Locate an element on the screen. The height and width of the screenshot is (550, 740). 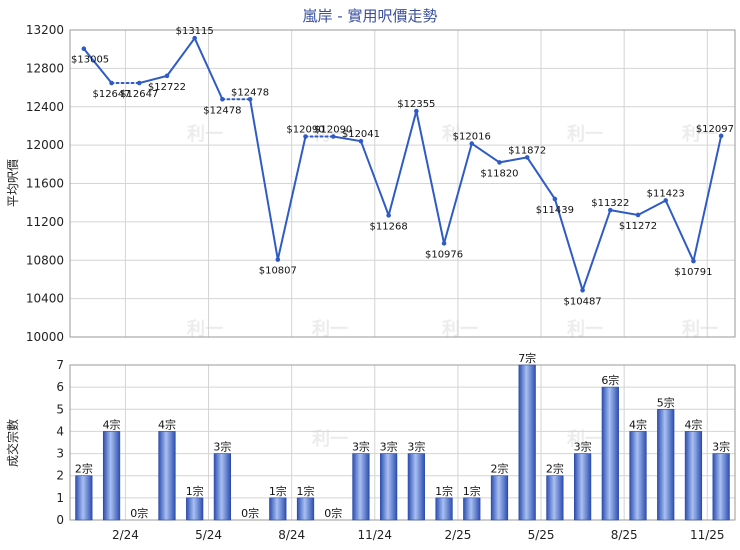
price-data-label: $12097 is located at coordinates (715, 129).